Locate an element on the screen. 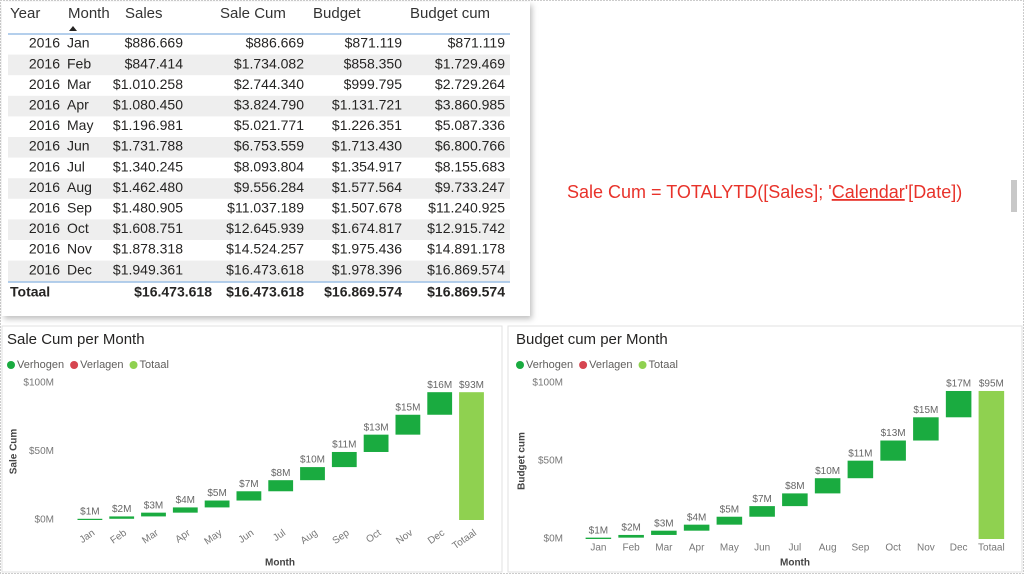 The height and width of the screenshot is (574, 1024). data-label: $95M is located at coordinates (991, 384).